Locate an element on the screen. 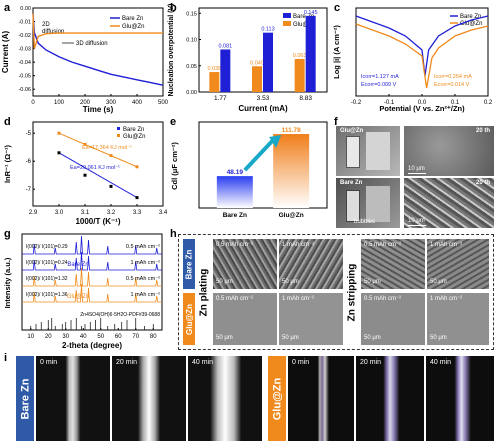  chart-a-legend-glu: Glu@Zn is located at coordinates (133, 27).